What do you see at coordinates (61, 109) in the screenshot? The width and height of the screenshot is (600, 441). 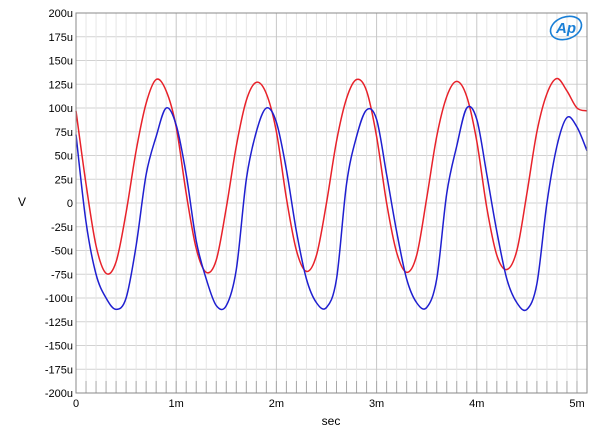 I see `y-tick-label: 100u` at bounding box center [61, 109].